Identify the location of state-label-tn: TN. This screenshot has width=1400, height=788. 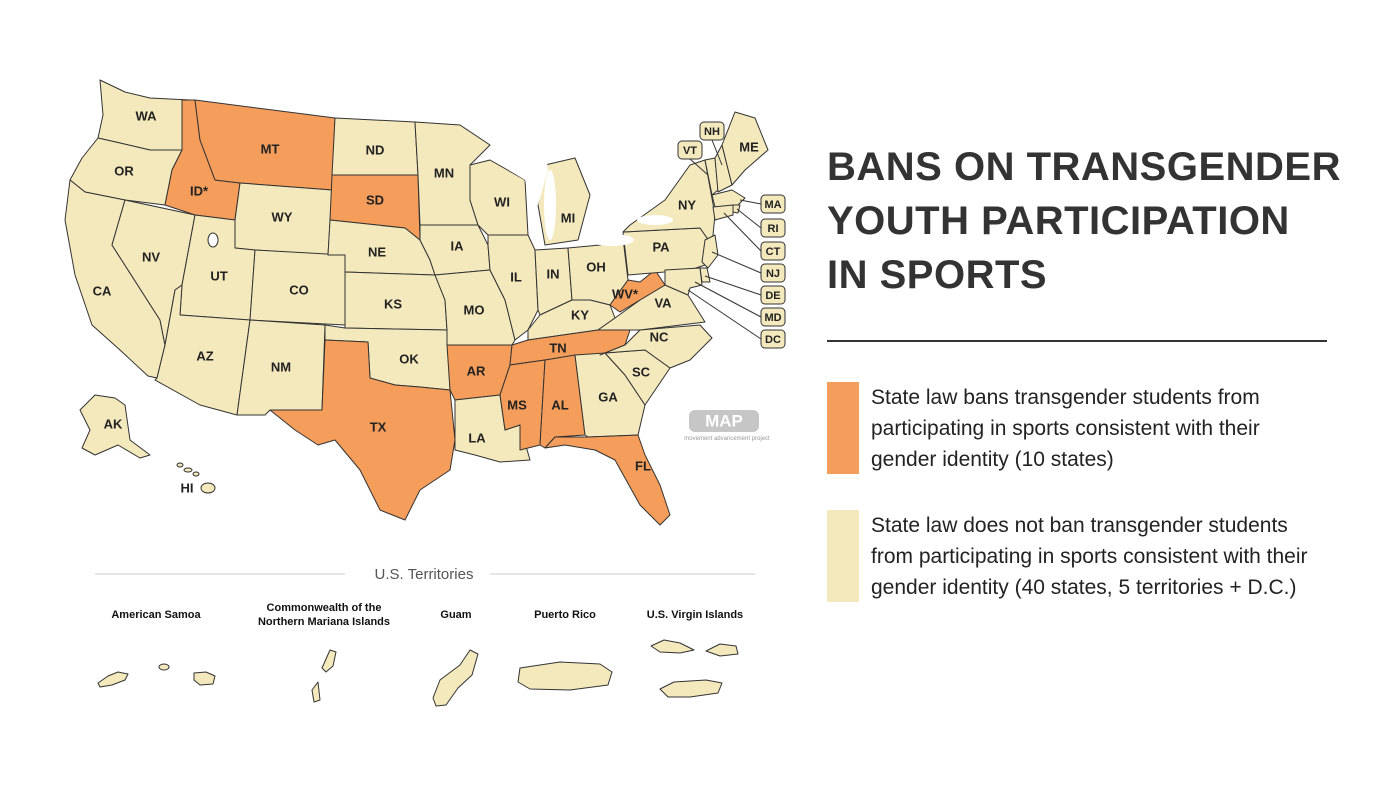
(557, 347).